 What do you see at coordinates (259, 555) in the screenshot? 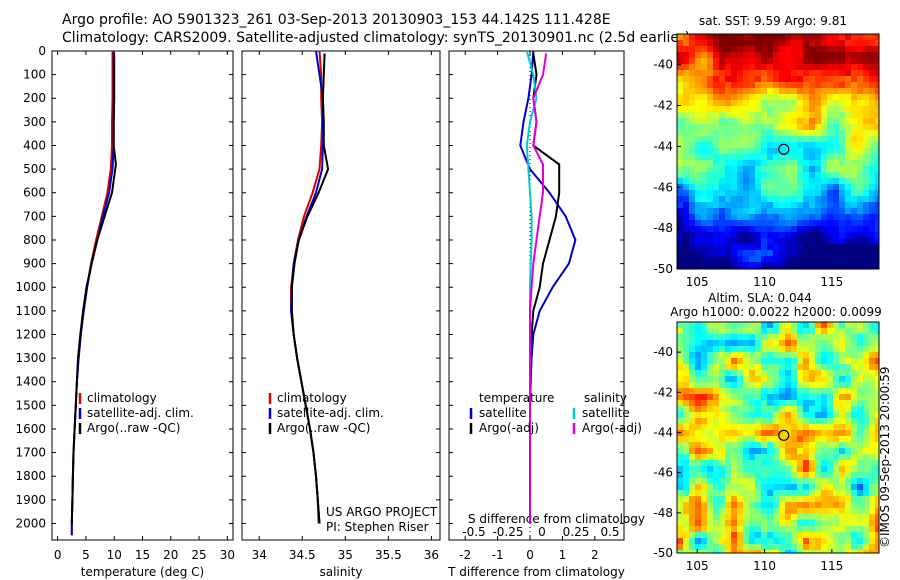
I see `salinity-xtick-label: 34` at bounding box center [259, 555].